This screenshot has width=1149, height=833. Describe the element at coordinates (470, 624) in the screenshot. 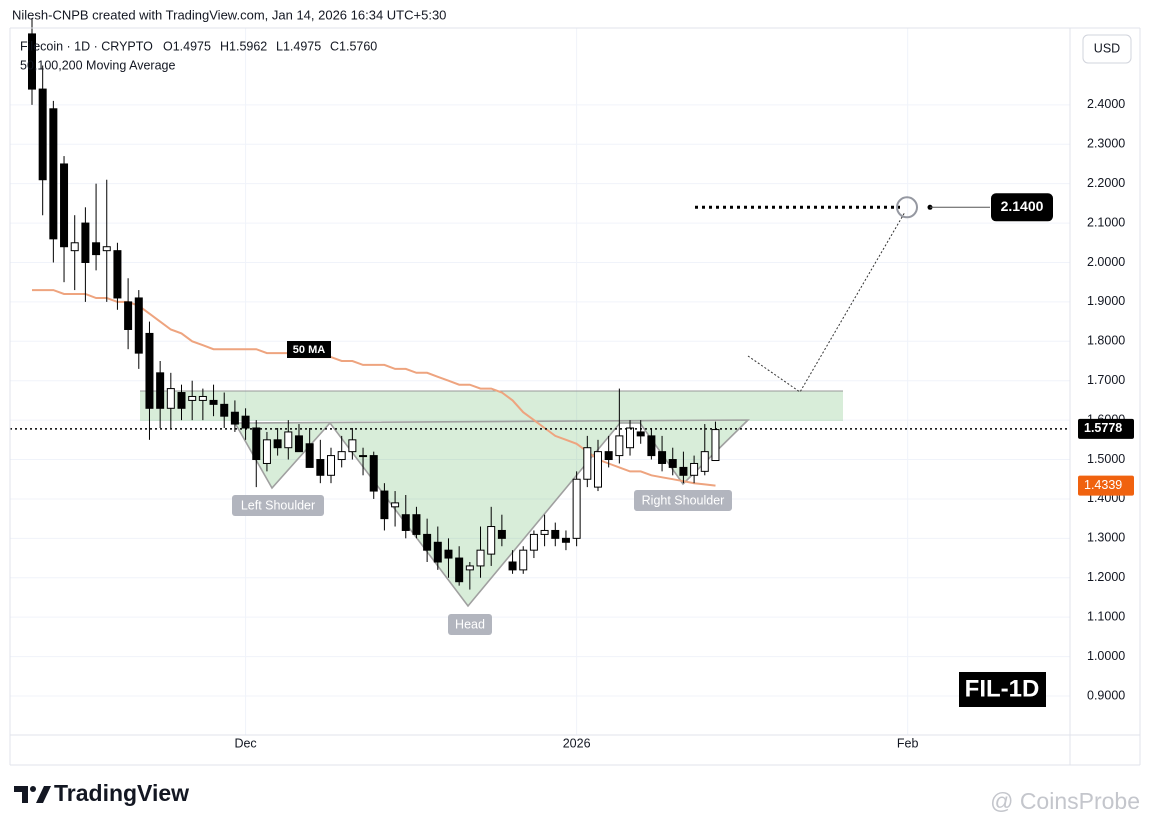

I see `head-label: Head` at that location.